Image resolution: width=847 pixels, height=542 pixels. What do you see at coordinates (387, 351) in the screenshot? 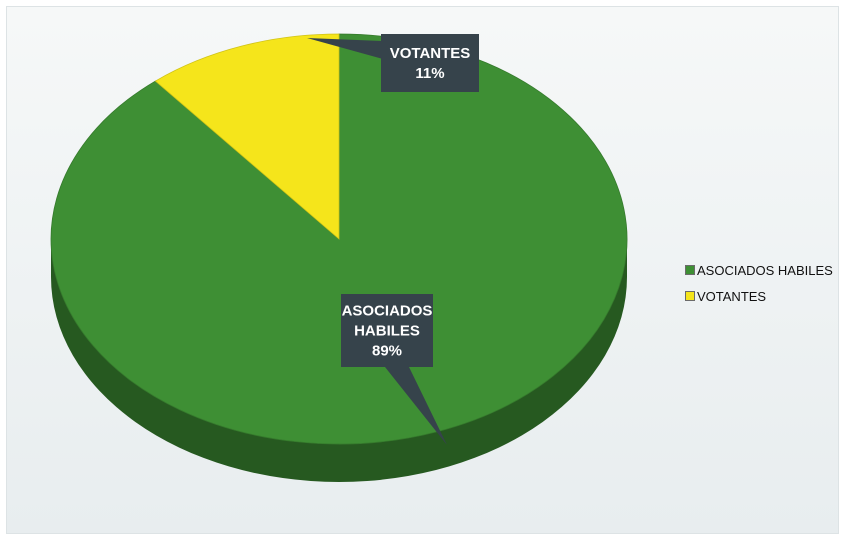
I see `data-label-text-0-2: 89%` at bounding box center [387, 351].